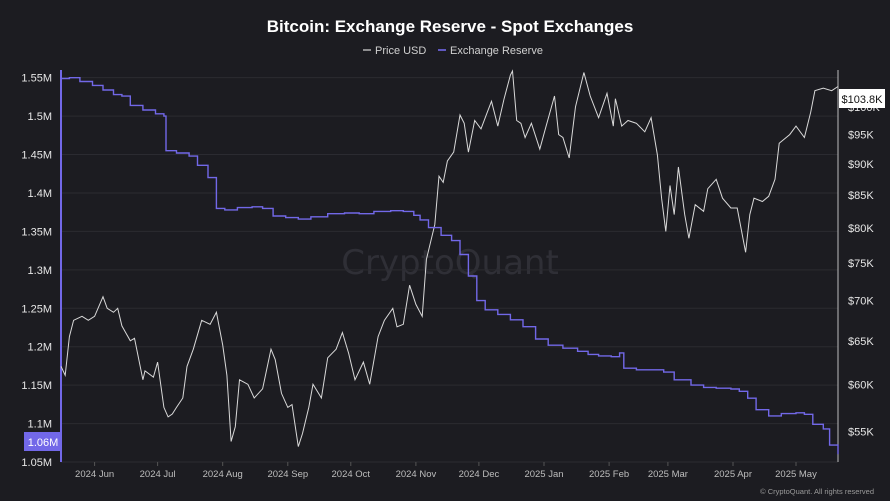 This screenshot has width=890, height=501. I want to click on legend: Price USD Exchange Reserve, so click(453, 51).